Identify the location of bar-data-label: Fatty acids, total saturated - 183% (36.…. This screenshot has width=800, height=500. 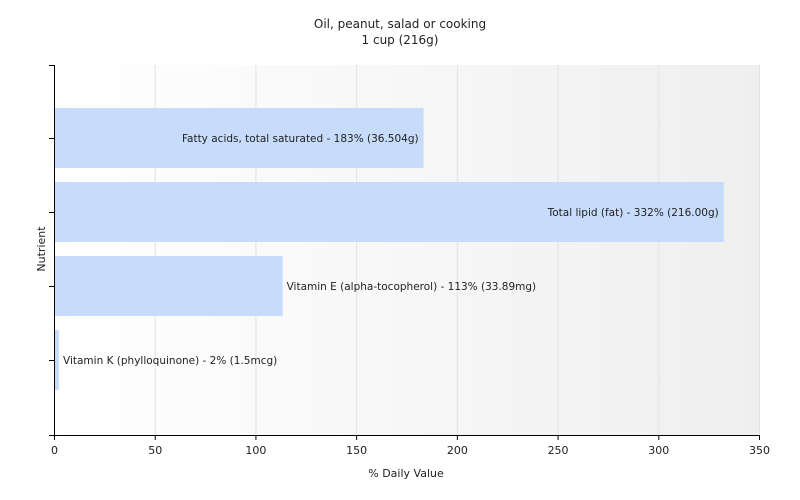
(300, 139).